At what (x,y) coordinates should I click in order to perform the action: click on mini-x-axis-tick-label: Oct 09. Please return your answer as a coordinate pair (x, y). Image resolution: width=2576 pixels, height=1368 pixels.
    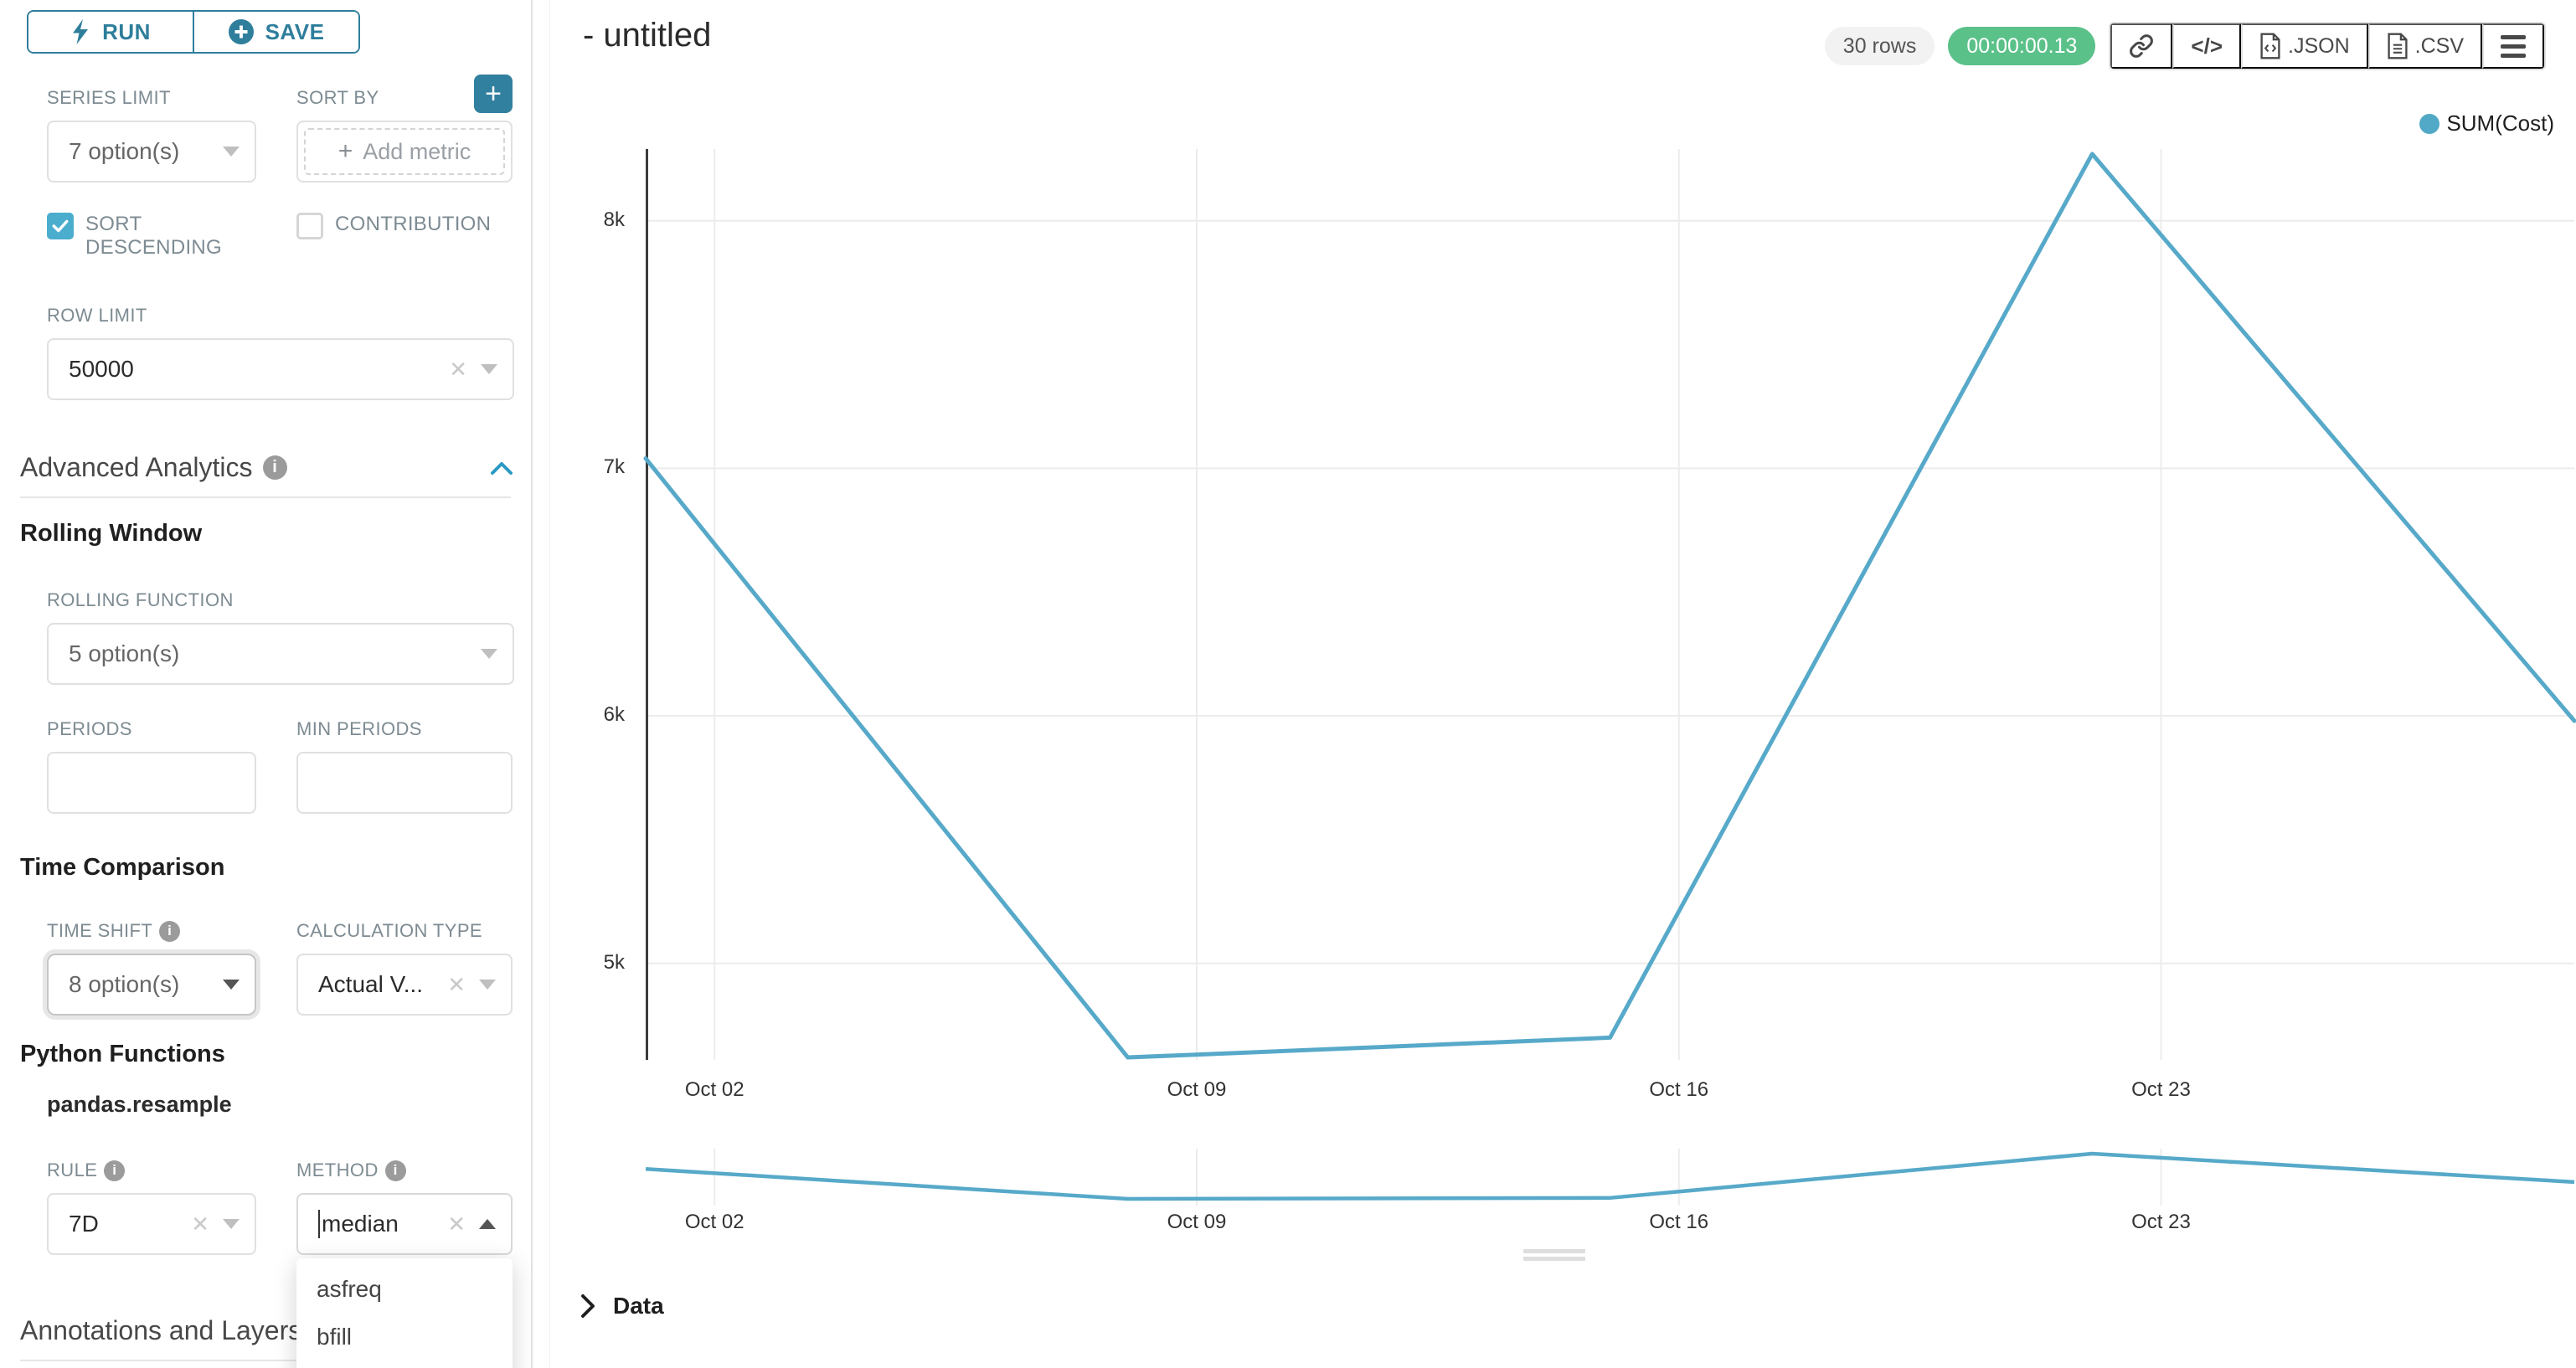
    Looking at the image, I should click on (1197, 1222).